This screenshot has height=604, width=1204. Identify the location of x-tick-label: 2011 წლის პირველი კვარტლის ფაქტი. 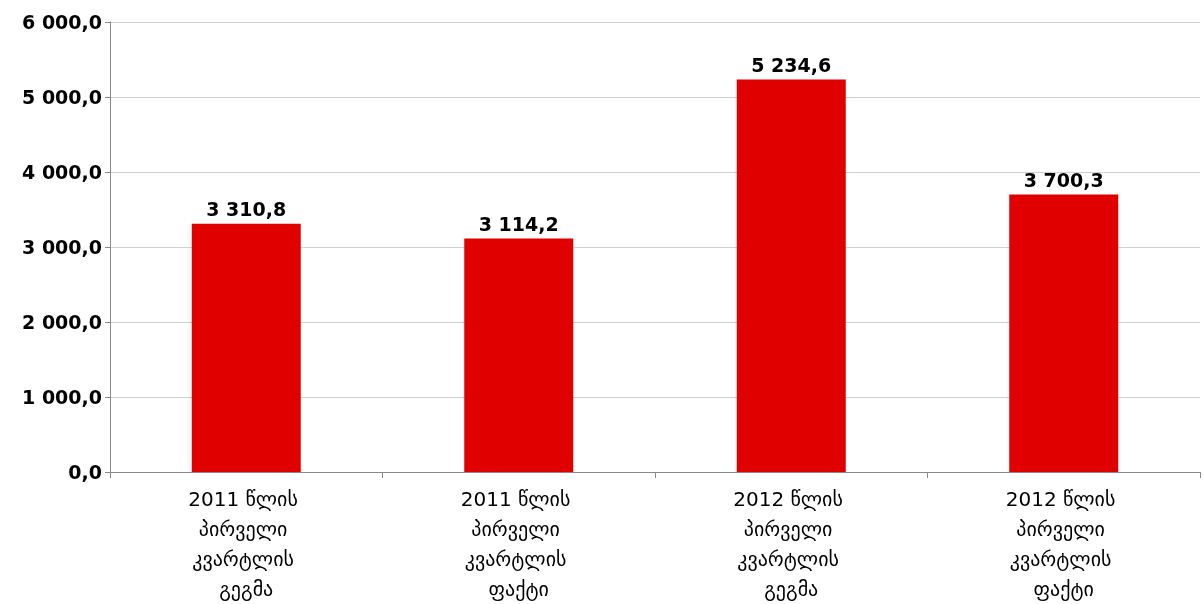
(518, 544).